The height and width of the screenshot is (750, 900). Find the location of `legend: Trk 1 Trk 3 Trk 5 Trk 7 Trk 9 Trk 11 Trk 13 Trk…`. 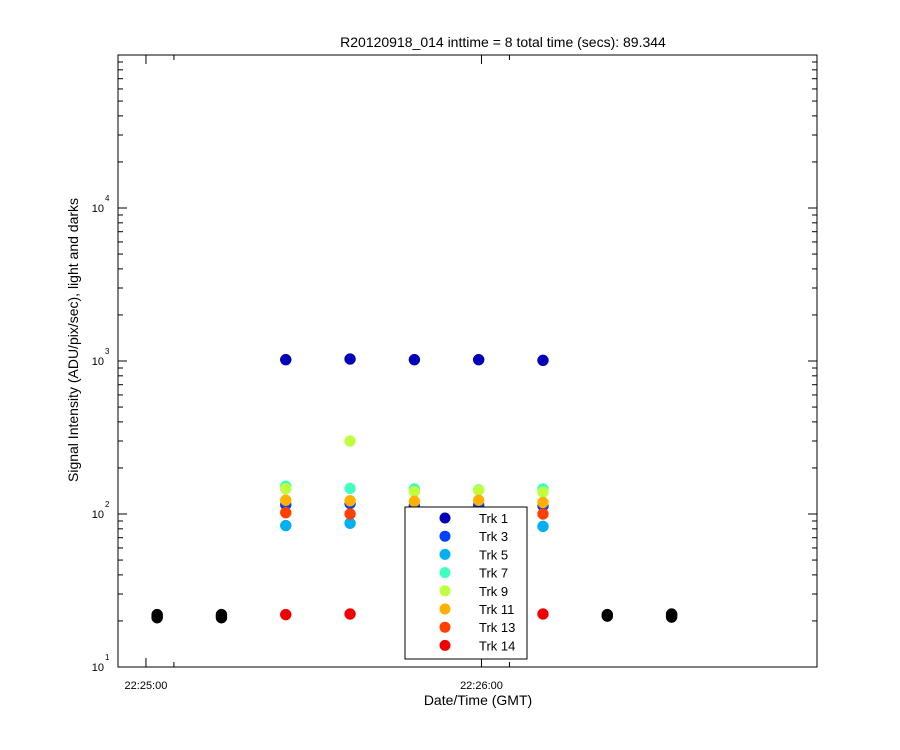

legend: Trk 1 Trk 3 Trk 5 Trk 7 Trk 9 Trk 11 Trk 13 Trk… is located at coordinates (466, 583).